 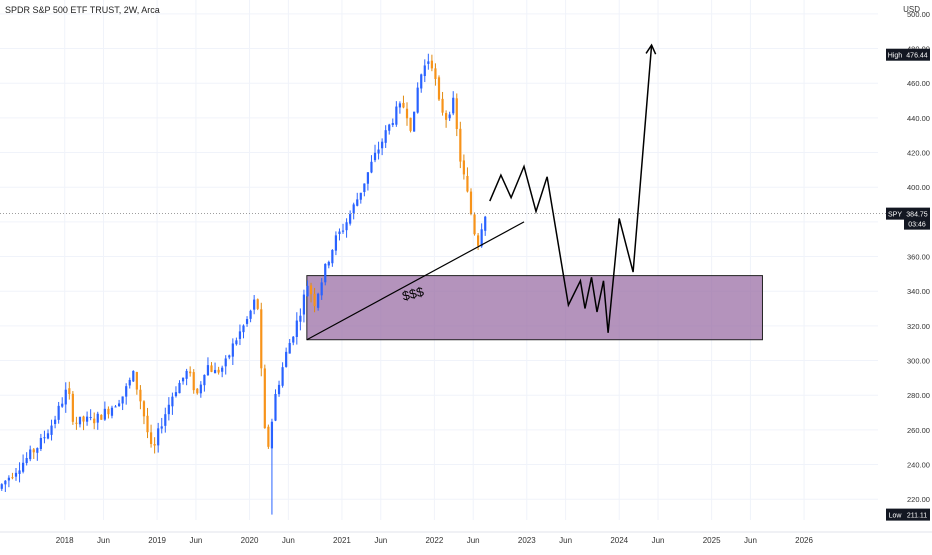 I want to click on y-tick-label: 280.00, so click(x=918, y=395).